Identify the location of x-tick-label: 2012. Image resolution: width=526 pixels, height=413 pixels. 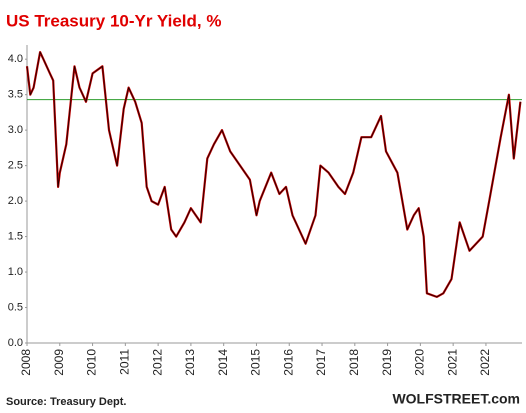
(157, 362).